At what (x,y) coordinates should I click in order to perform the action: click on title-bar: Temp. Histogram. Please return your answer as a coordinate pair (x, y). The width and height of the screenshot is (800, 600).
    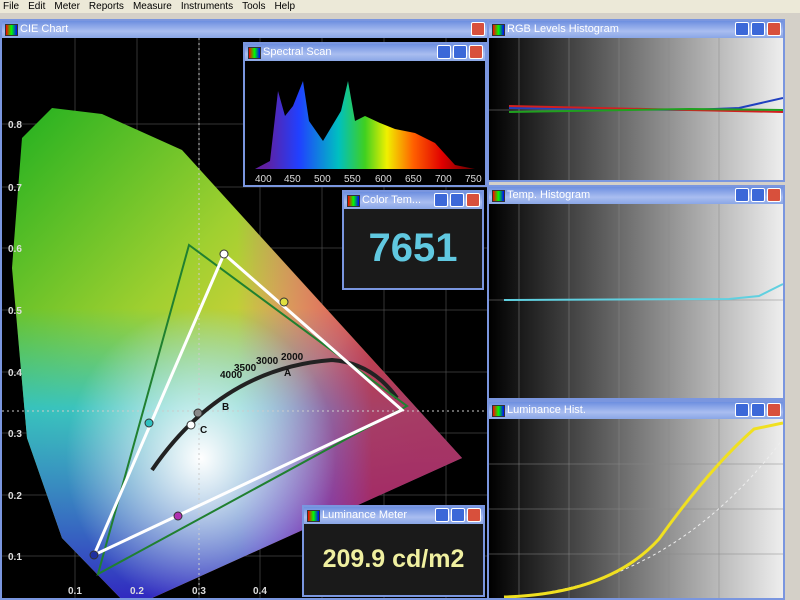
    Looking at the image, I should click on (636, 195).